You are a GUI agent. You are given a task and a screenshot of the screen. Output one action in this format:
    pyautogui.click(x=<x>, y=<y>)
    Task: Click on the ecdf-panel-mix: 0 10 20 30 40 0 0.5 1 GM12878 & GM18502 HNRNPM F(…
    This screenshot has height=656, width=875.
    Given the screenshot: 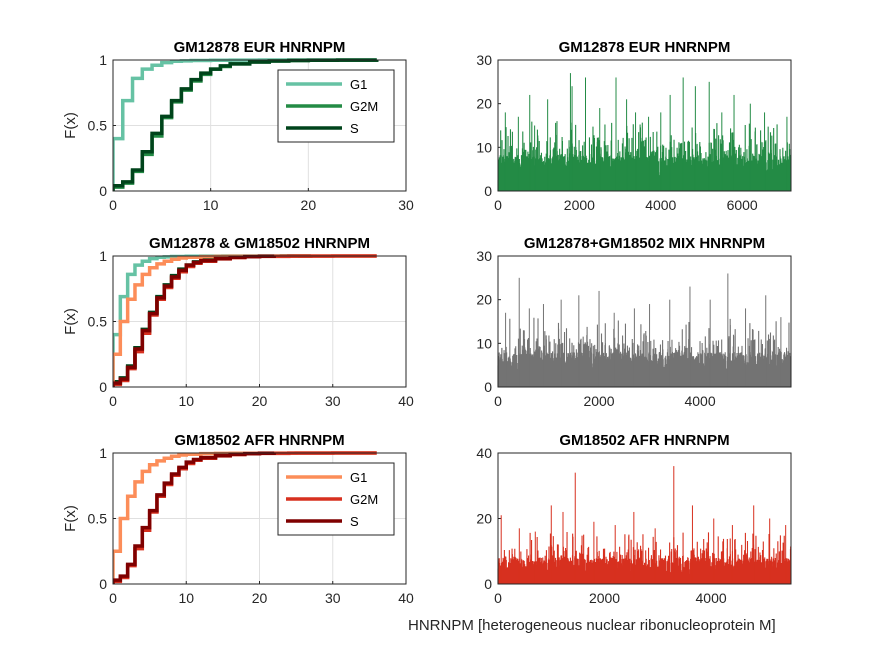 What is the action you would take?
    pyautogui.click(x=238, y=322)
    